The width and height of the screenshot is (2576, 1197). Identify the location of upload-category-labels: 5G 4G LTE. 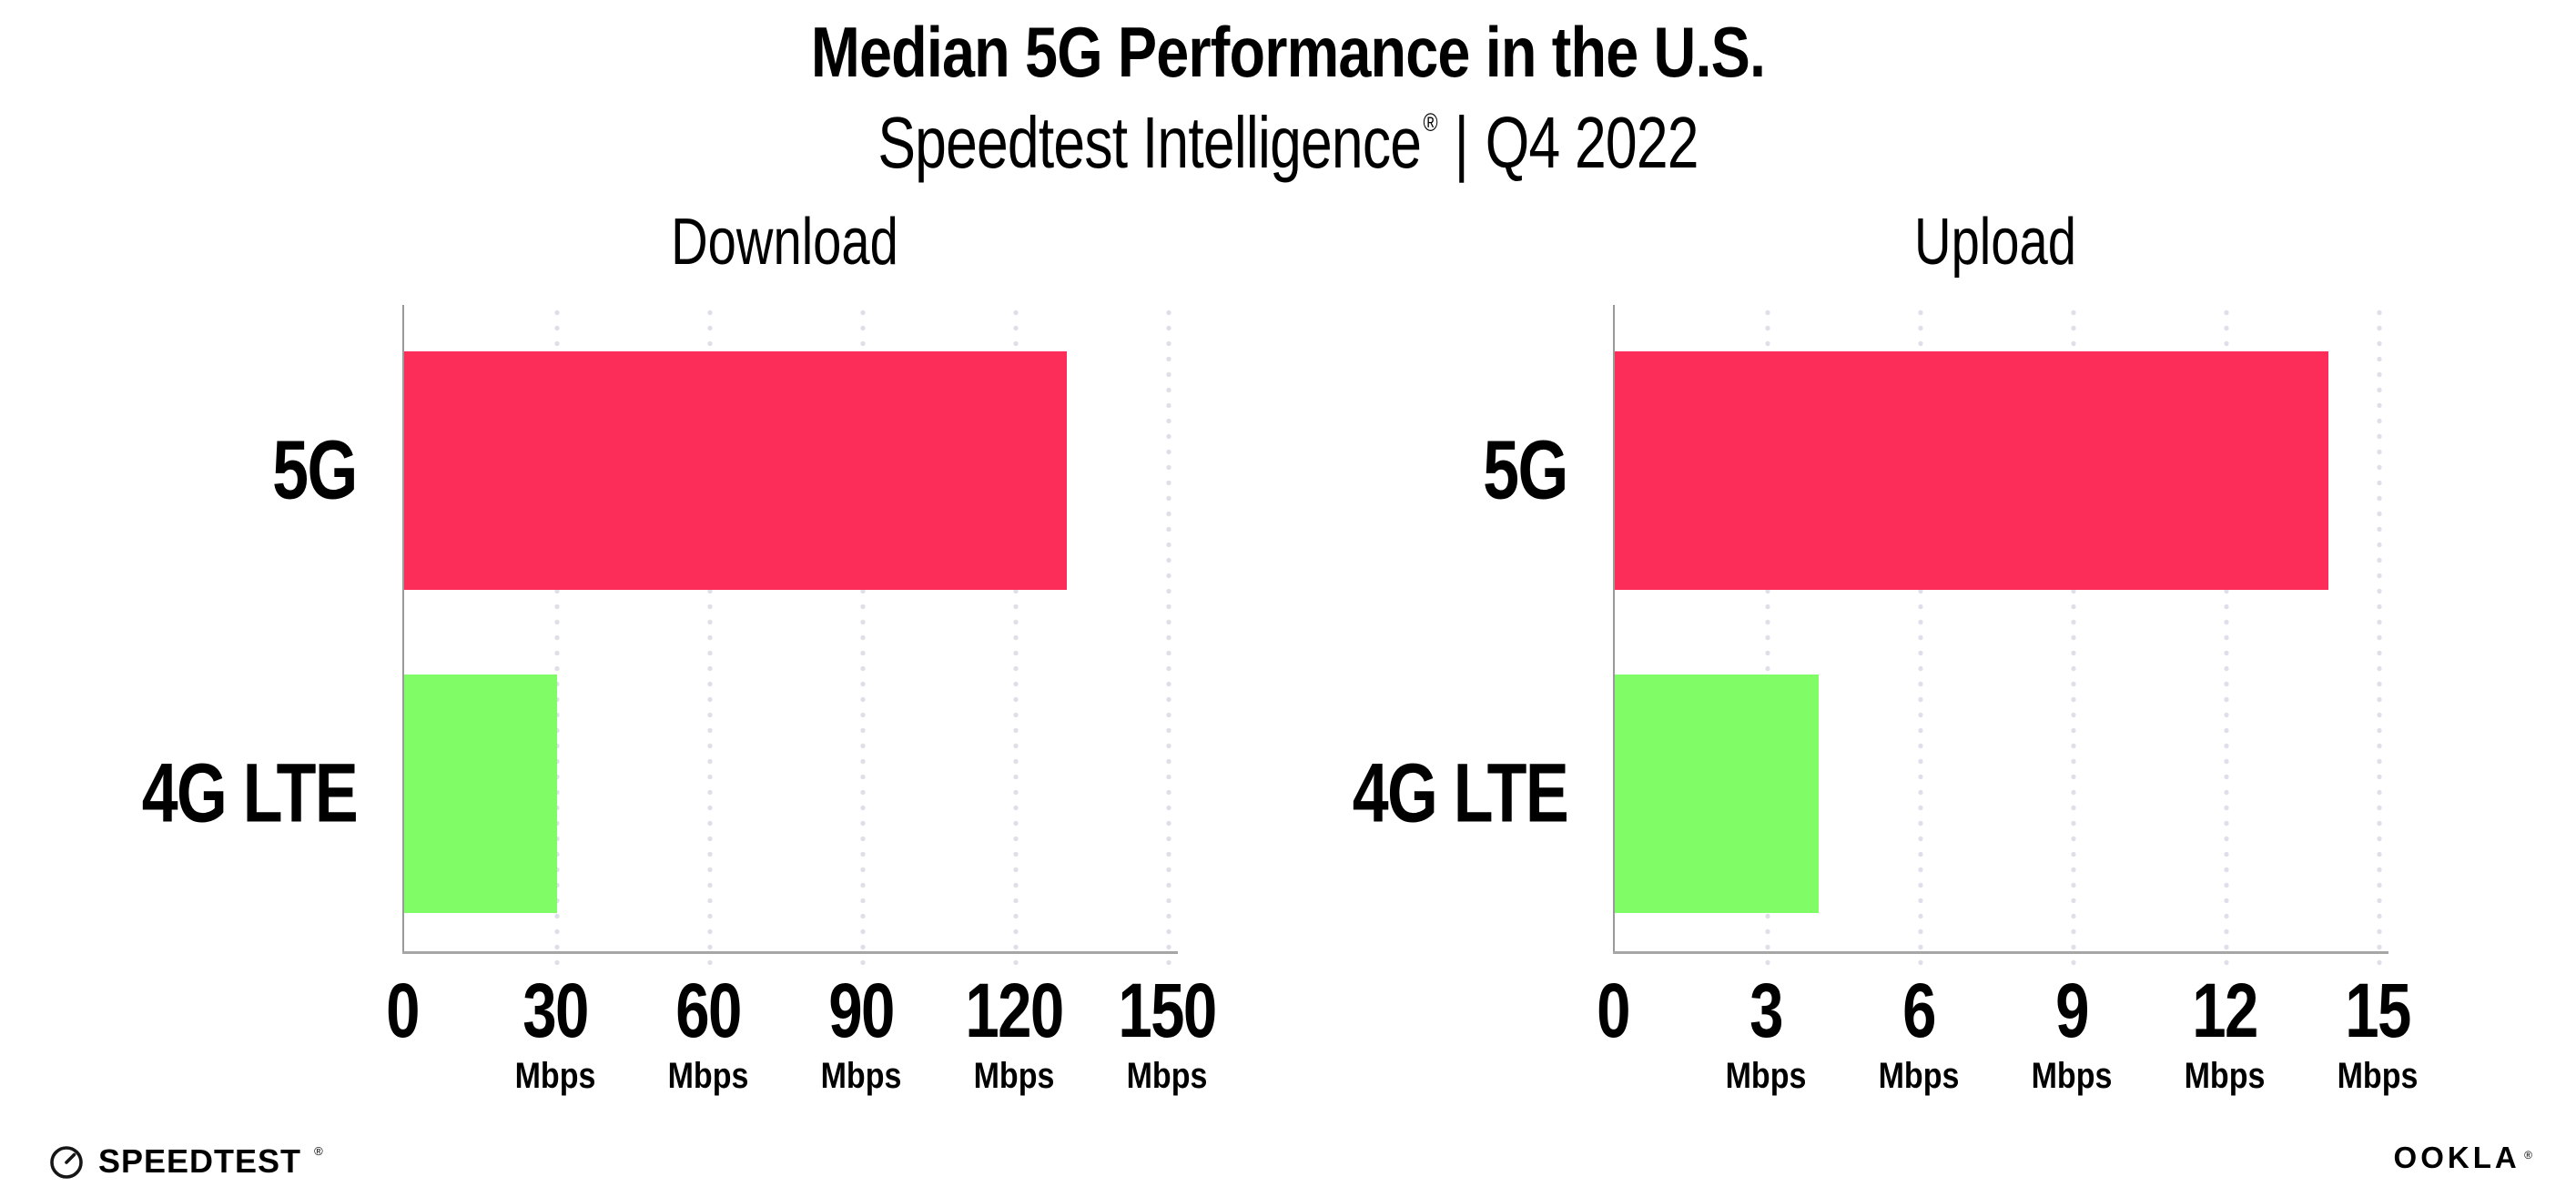
(1412, 628).